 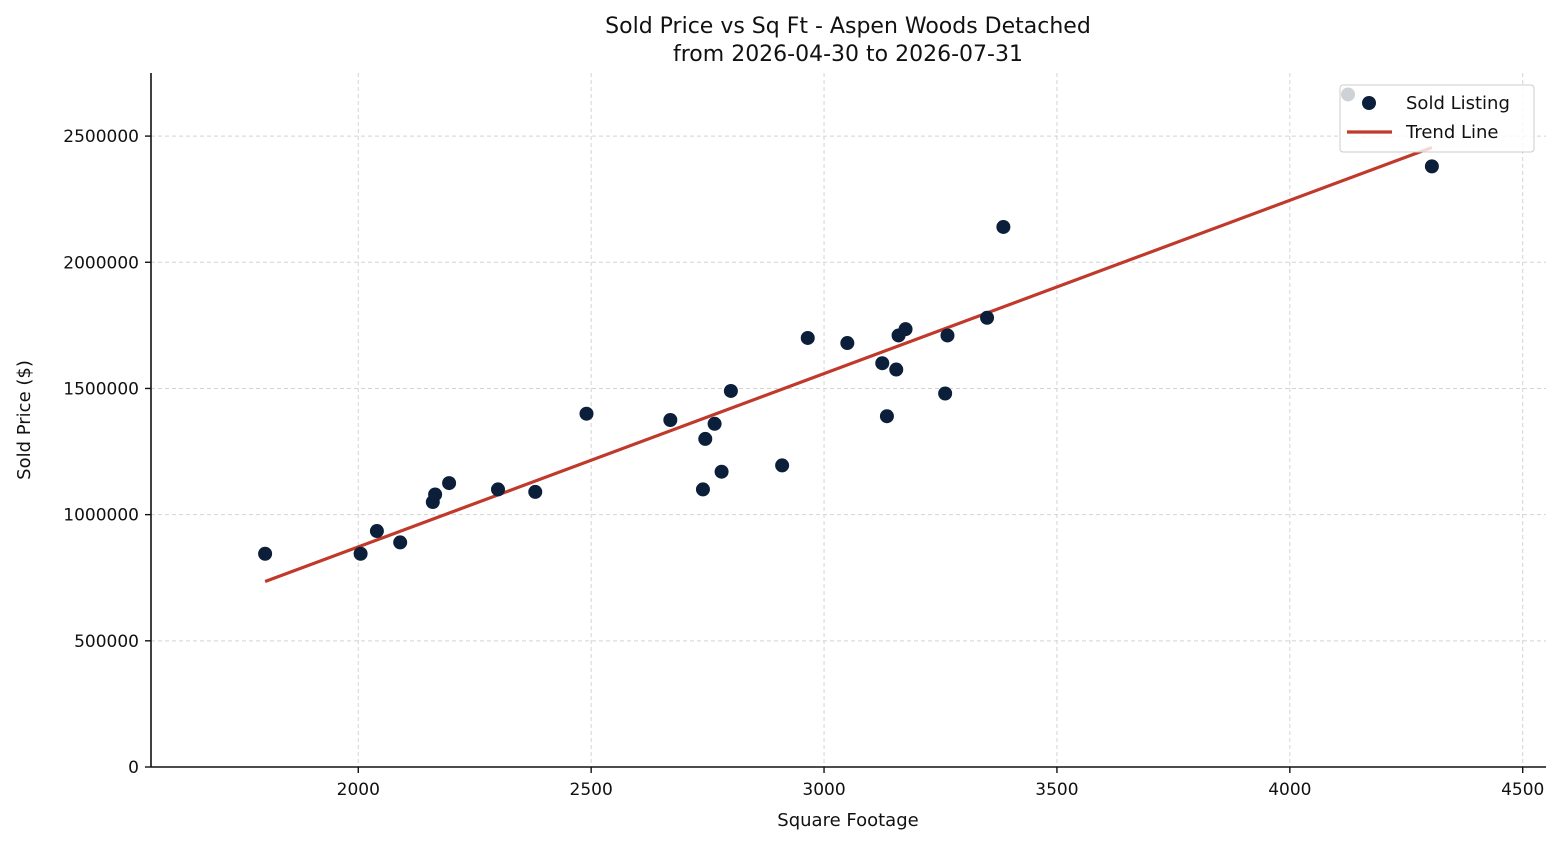 What do you see at coordinates (101, 389) in the screenshot?
I see `y-tick-label: 1500000` at bounding box center [101, 389].